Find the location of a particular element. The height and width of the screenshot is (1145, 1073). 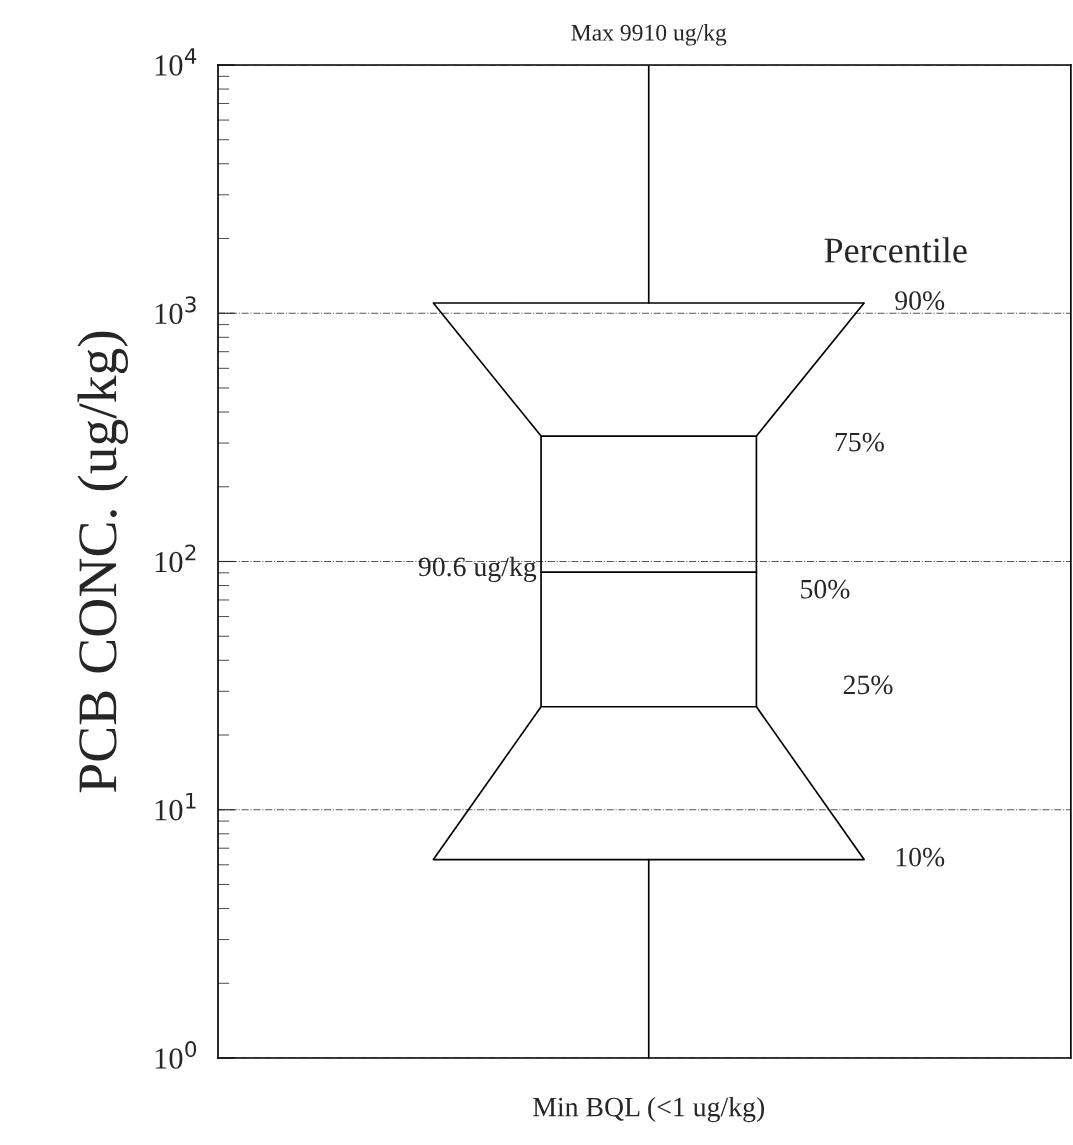

y-tick-label: 10$^{1}$ is located at coordinates (175, 806).